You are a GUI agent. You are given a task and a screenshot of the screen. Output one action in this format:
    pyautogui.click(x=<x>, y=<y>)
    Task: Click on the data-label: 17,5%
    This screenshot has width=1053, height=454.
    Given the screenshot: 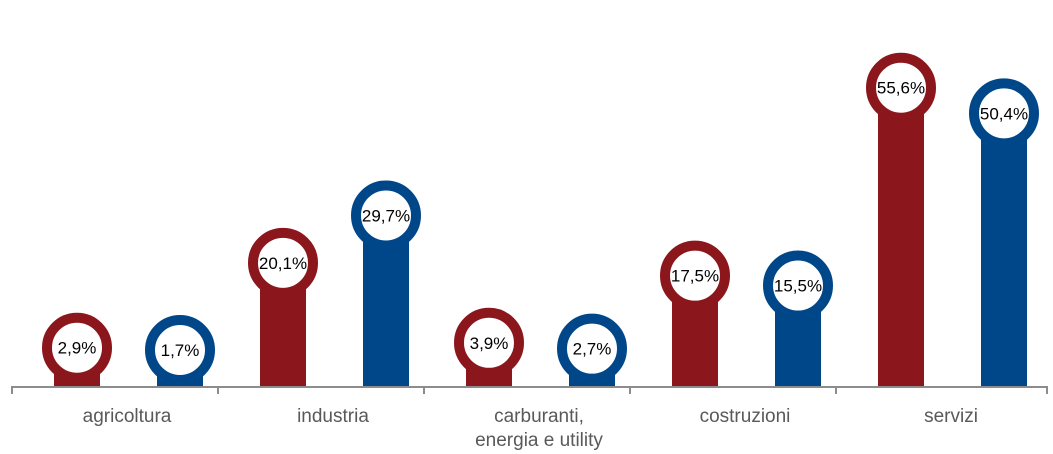 What is the action you would take?
    pyautogui.click(x=695, y=276)
    